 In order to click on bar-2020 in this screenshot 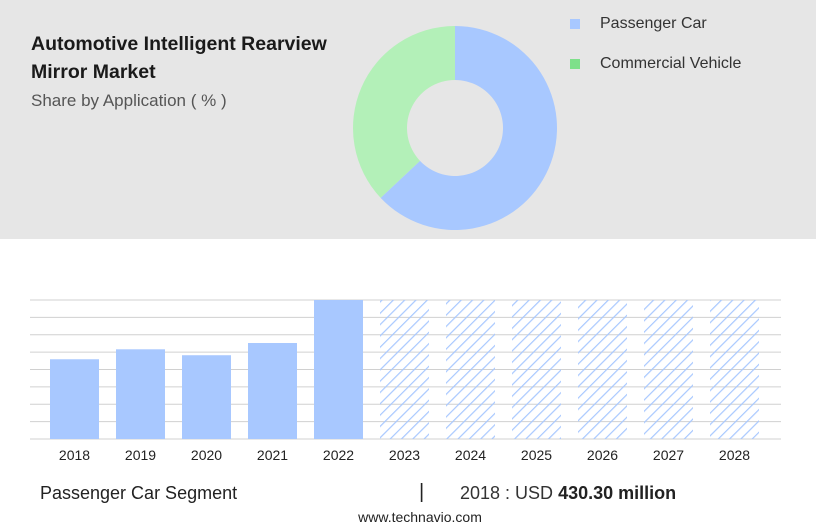, I will do `click(206, 397)`.